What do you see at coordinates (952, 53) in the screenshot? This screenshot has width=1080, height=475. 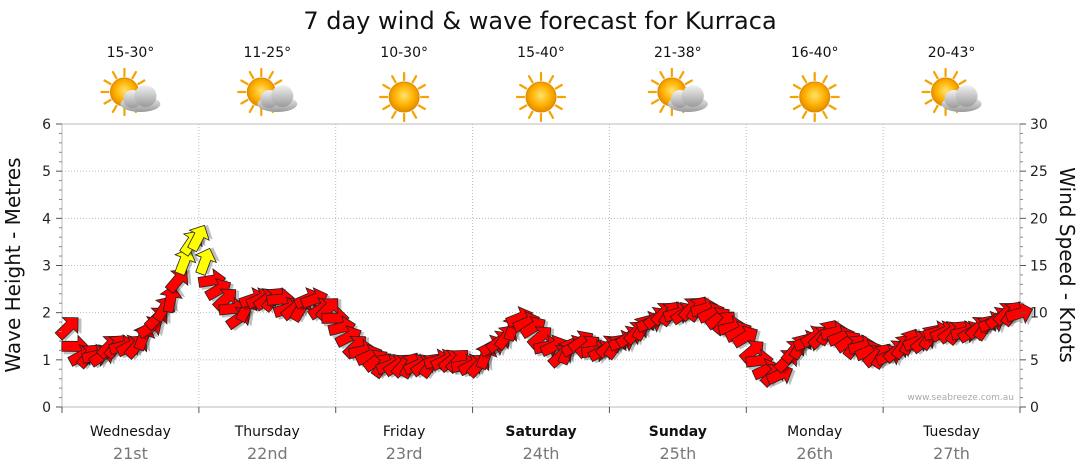 I see `day-temperature: 20-43°` at bounding box center [952, 53].